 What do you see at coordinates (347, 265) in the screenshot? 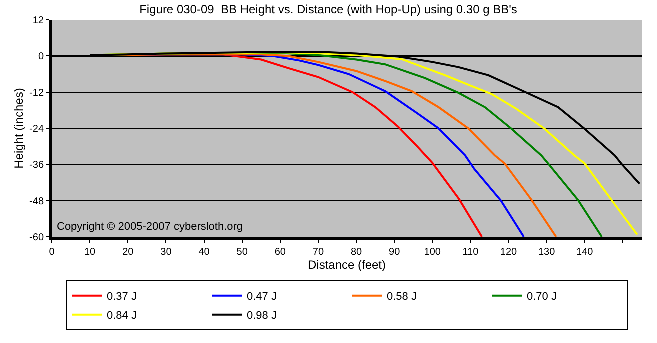
I see `x-axis-title: Distance (feet)` at bounding box center [347, 265].